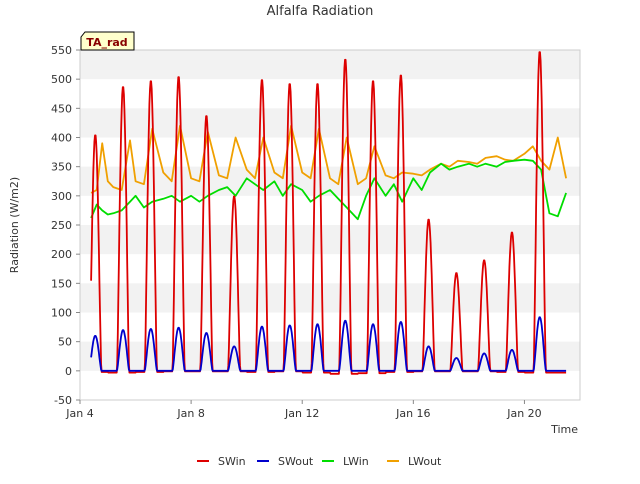 The height and width of the screenshot is (484, 640). I want to click on series-line-swout, so click(328, 344).